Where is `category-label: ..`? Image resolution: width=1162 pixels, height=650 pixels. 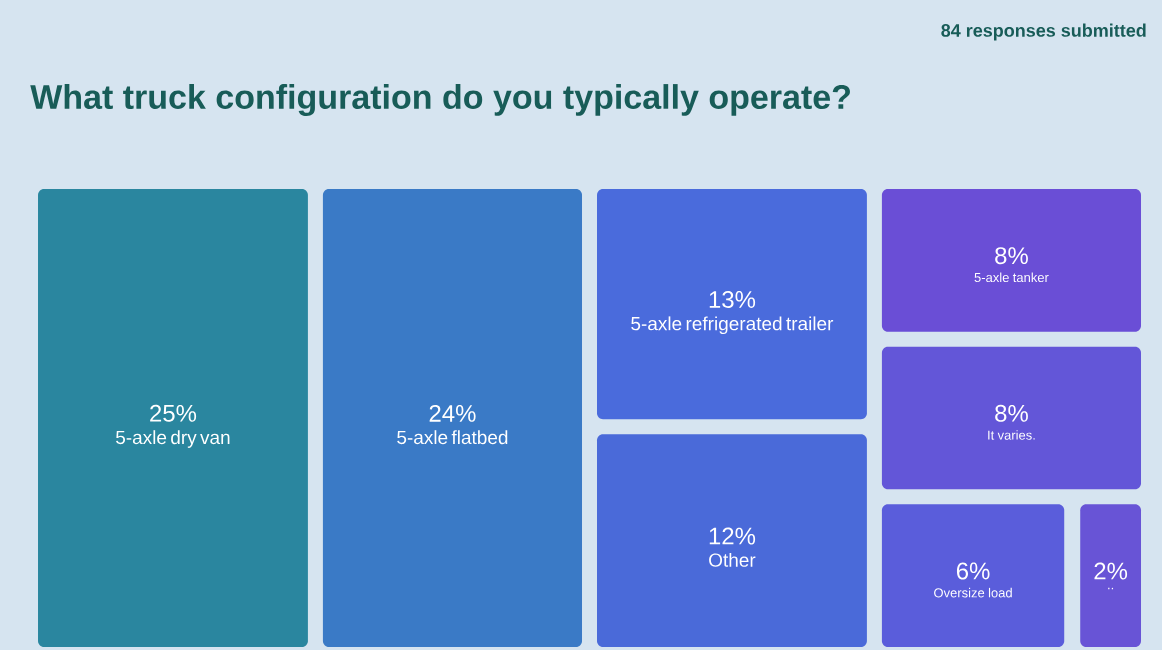 category-label: .. is located at coordinates (1111, 588).